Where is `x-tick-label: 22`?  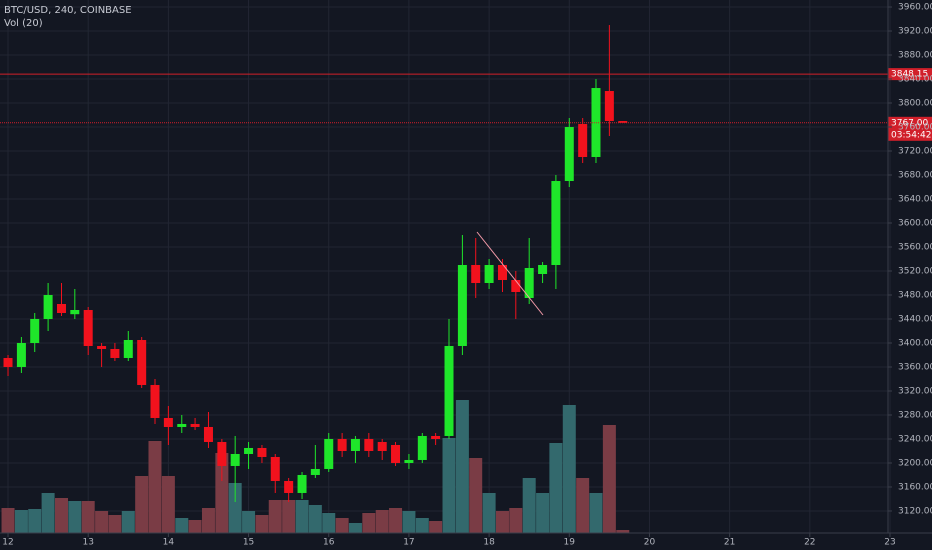 x-tick-label: 22 is located at coordinates (809, 543).